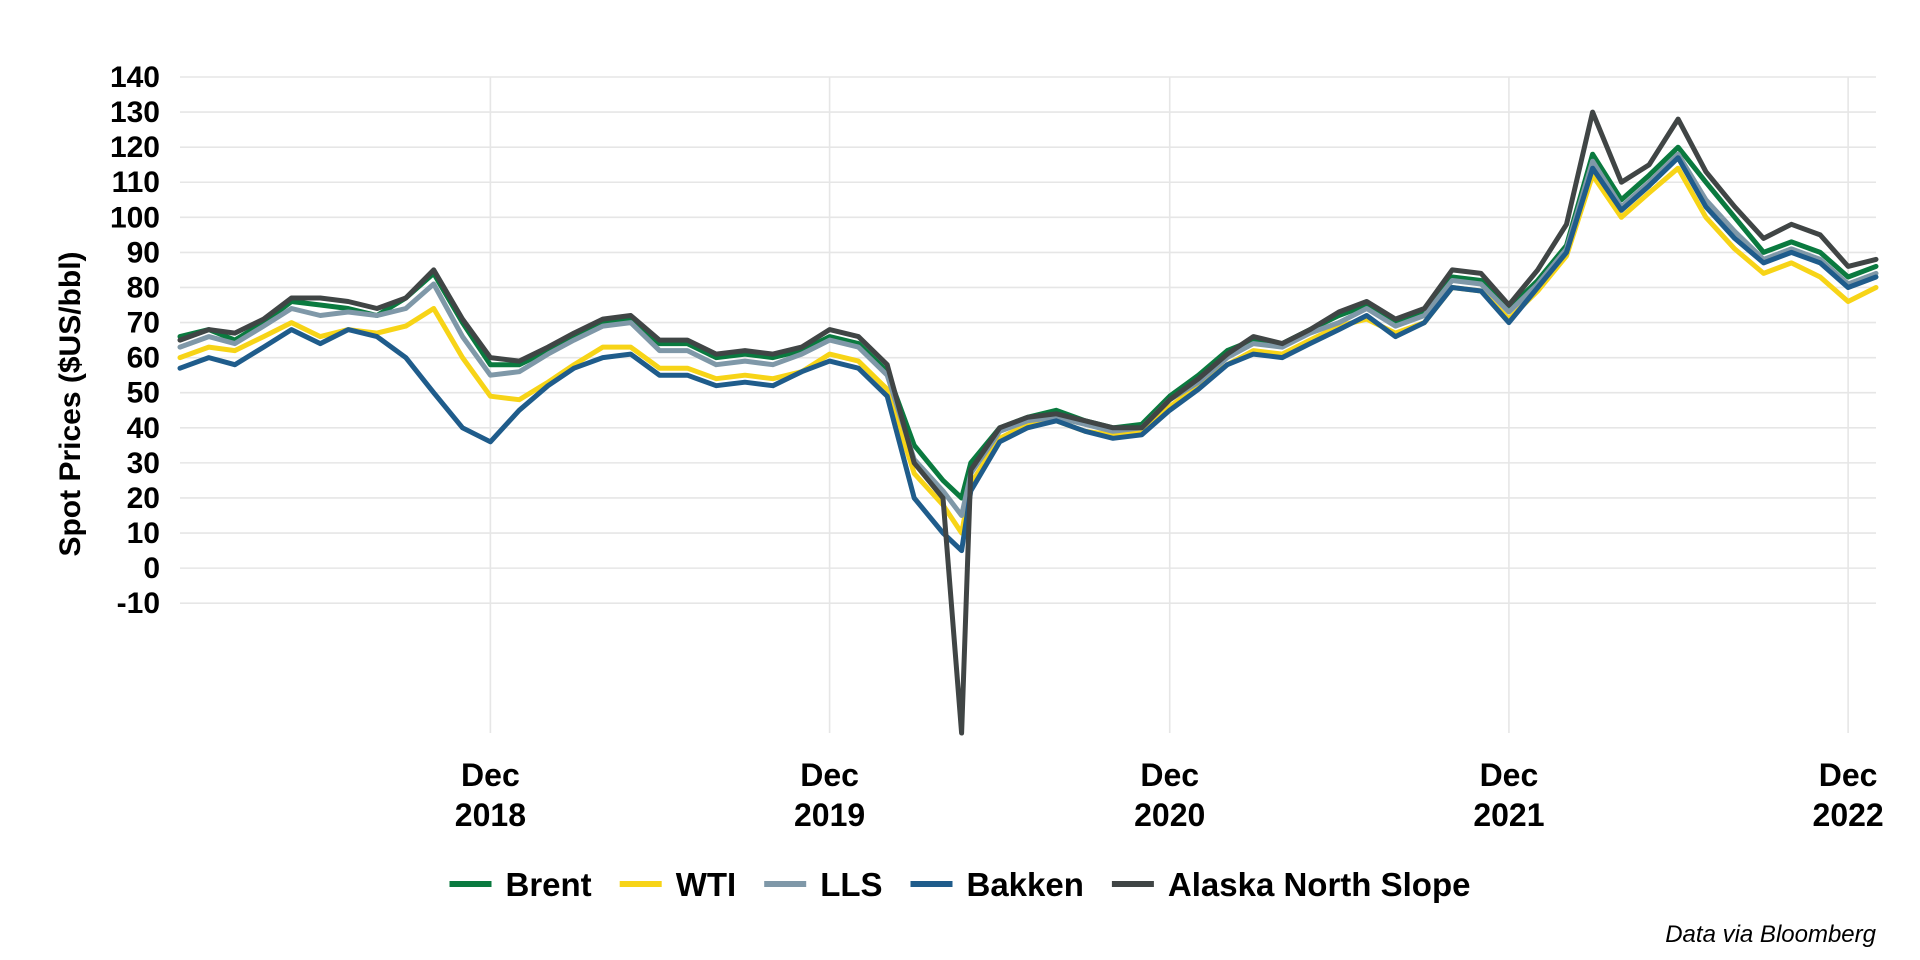 The height and width of the screenshot is (960, 1920). I want to click on legend-item: LLS, so click(823, 884).